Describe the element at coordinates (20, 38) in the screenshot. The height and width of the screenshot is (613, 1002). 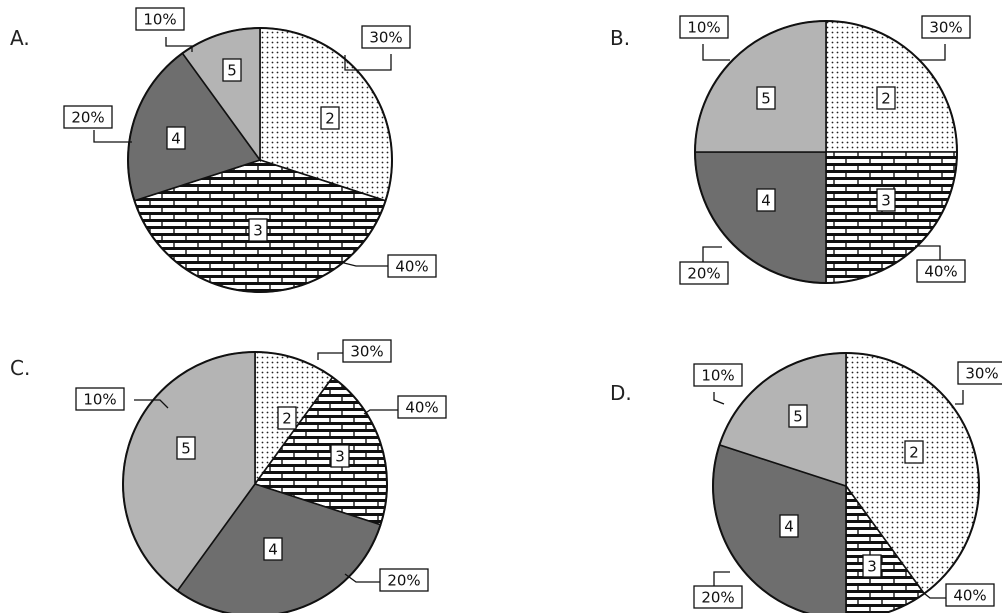
I see `option-letter: A.` at that location.